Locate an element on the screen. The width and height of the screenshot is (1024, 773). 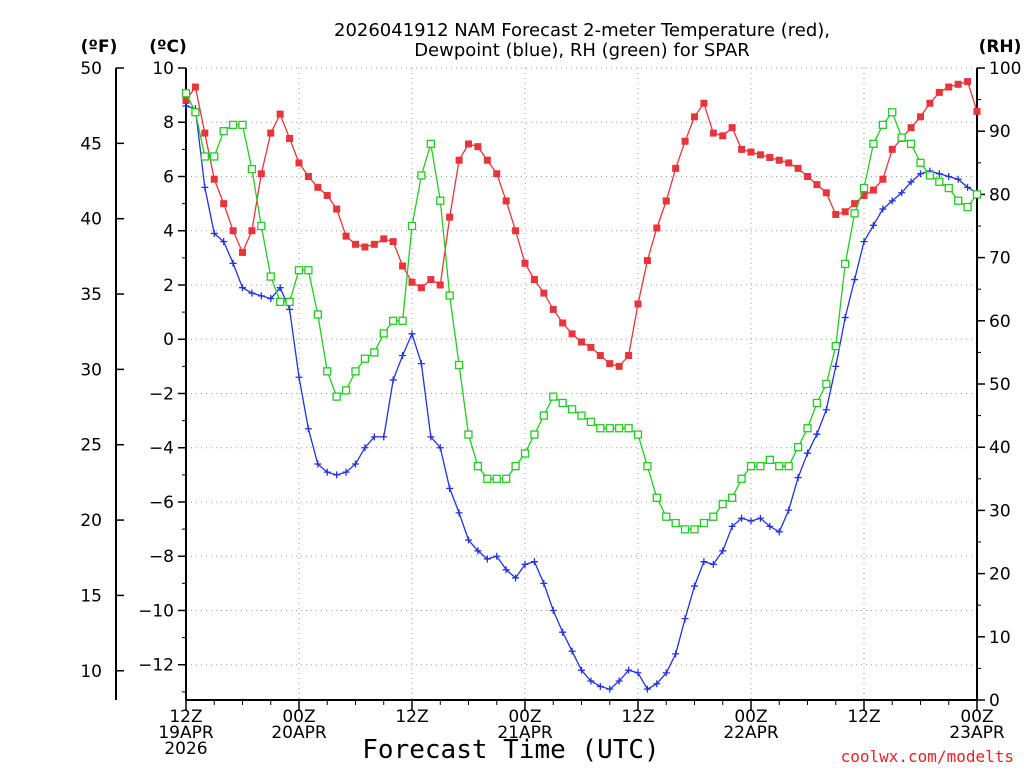
x-tick-label: 2026 is located at coordinates (185, 749).